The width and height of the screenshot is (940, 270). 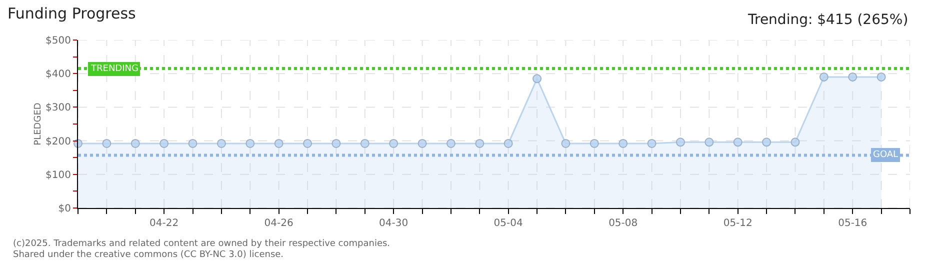 What do you see at coordinates (58, 108) in the screenshot?
I see `y-tick-label: $300` at bounding box center [58, 108].